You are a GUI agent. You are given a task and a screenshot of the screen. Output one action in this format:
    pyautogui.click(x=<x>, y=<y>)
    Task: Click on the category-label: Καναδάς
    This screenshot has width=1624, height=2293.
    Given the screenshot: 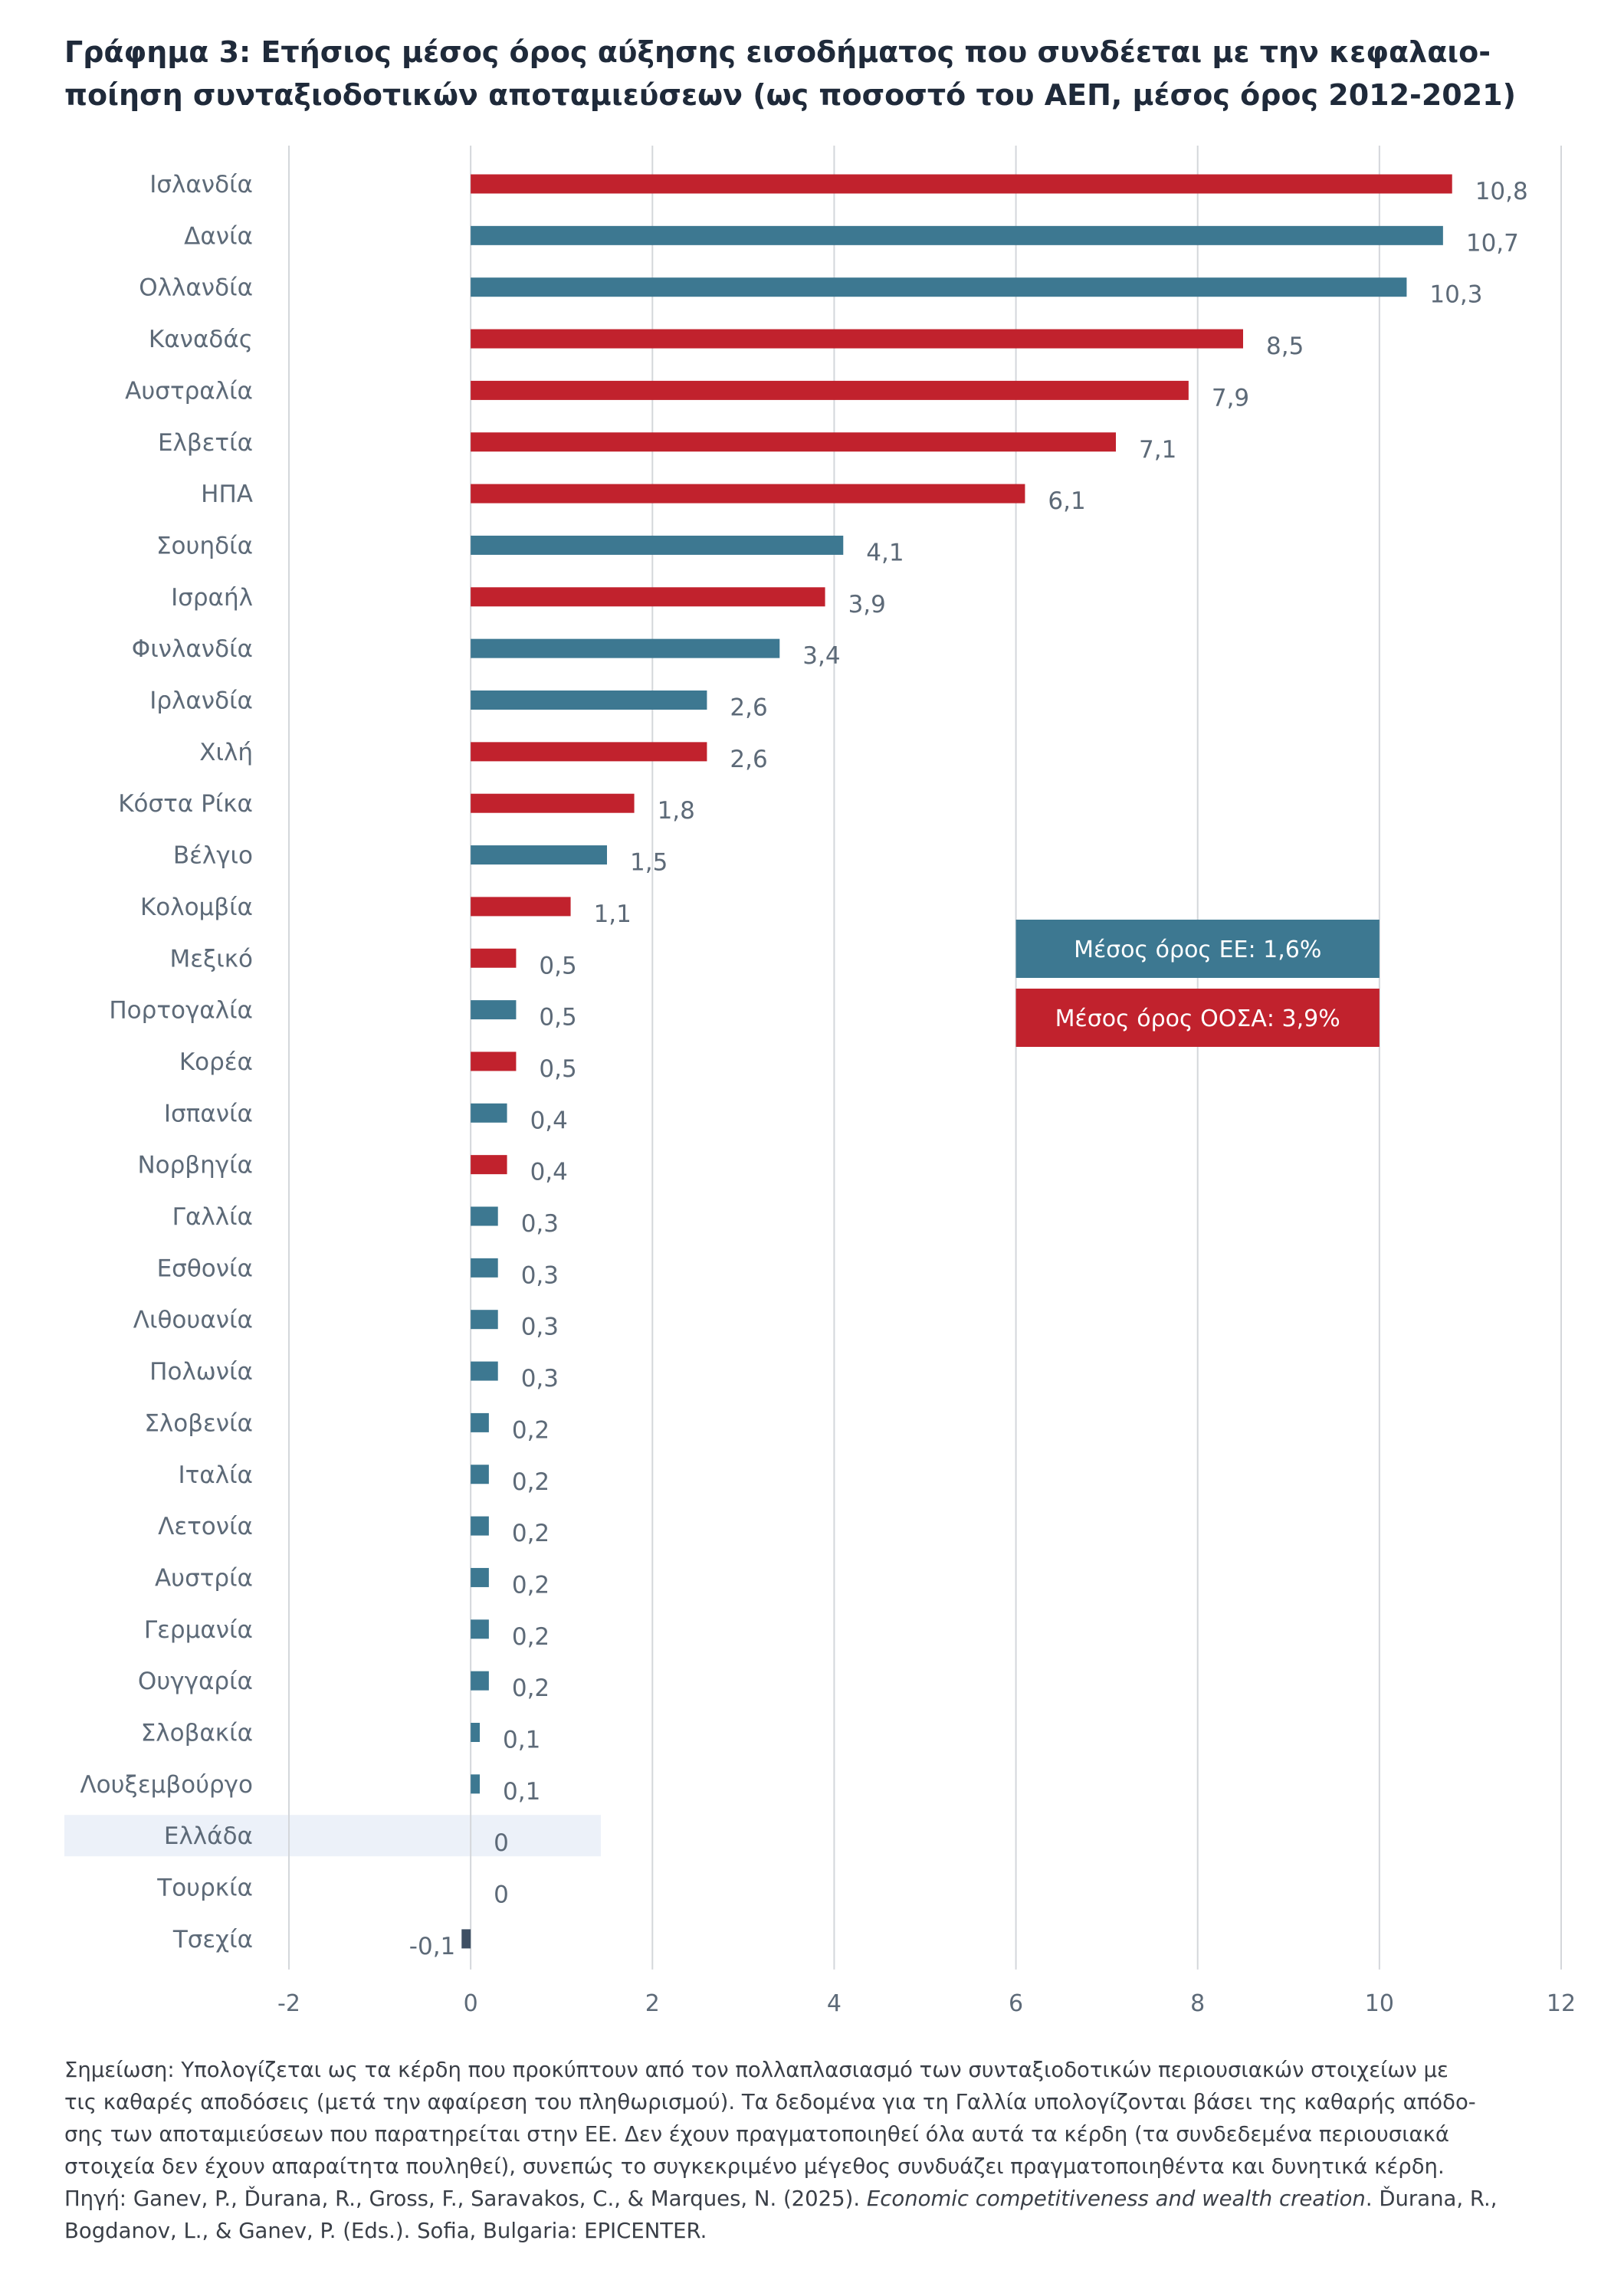 What is the action you would take?
    pyautogui.click(x=201, y=339)
    